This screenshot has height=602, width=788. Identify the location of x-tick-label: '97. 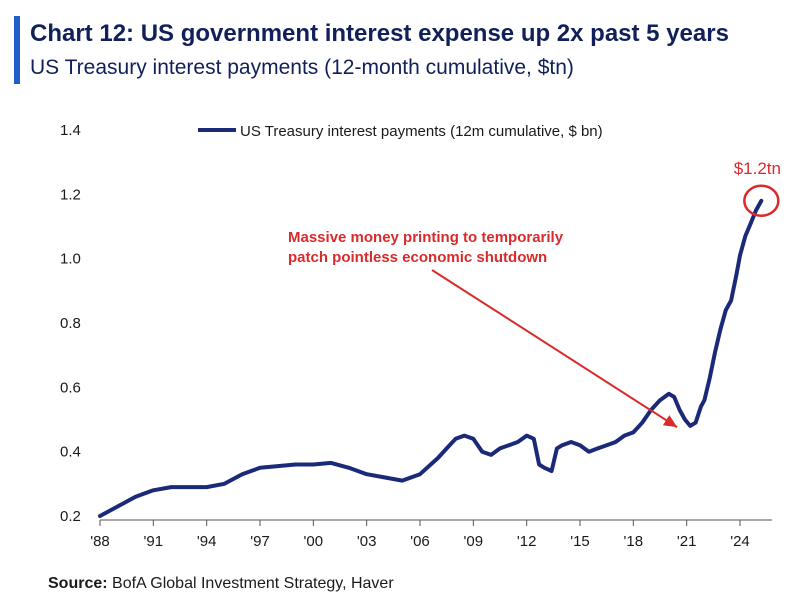
(260, 541).